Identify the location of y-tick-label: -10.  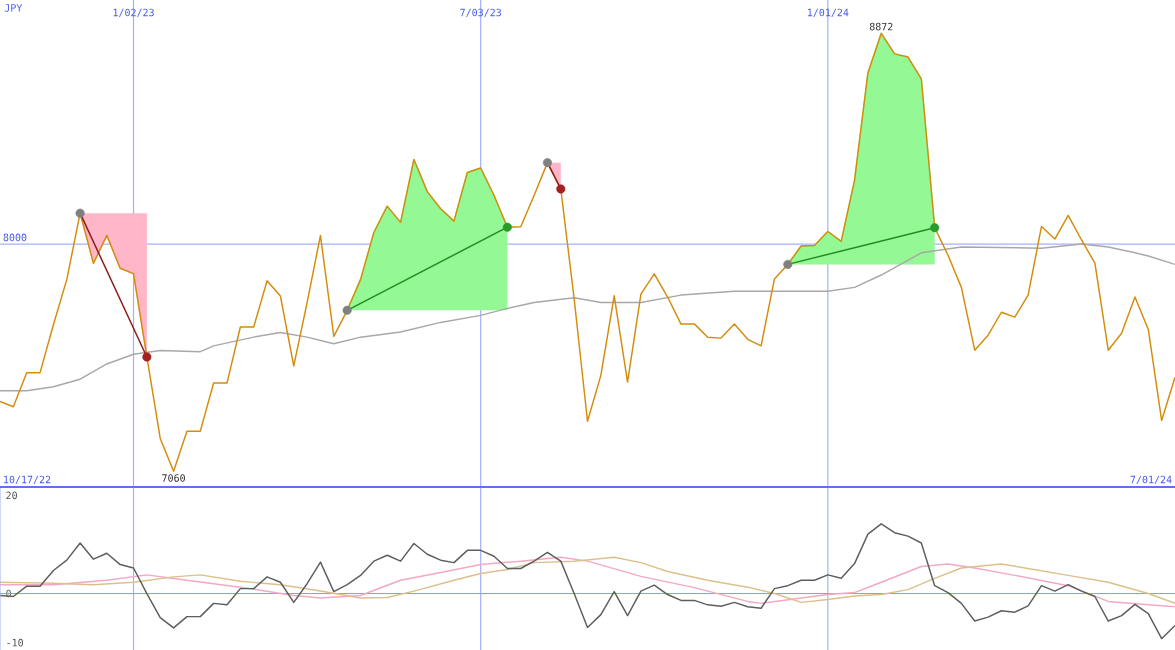
(15, 642).